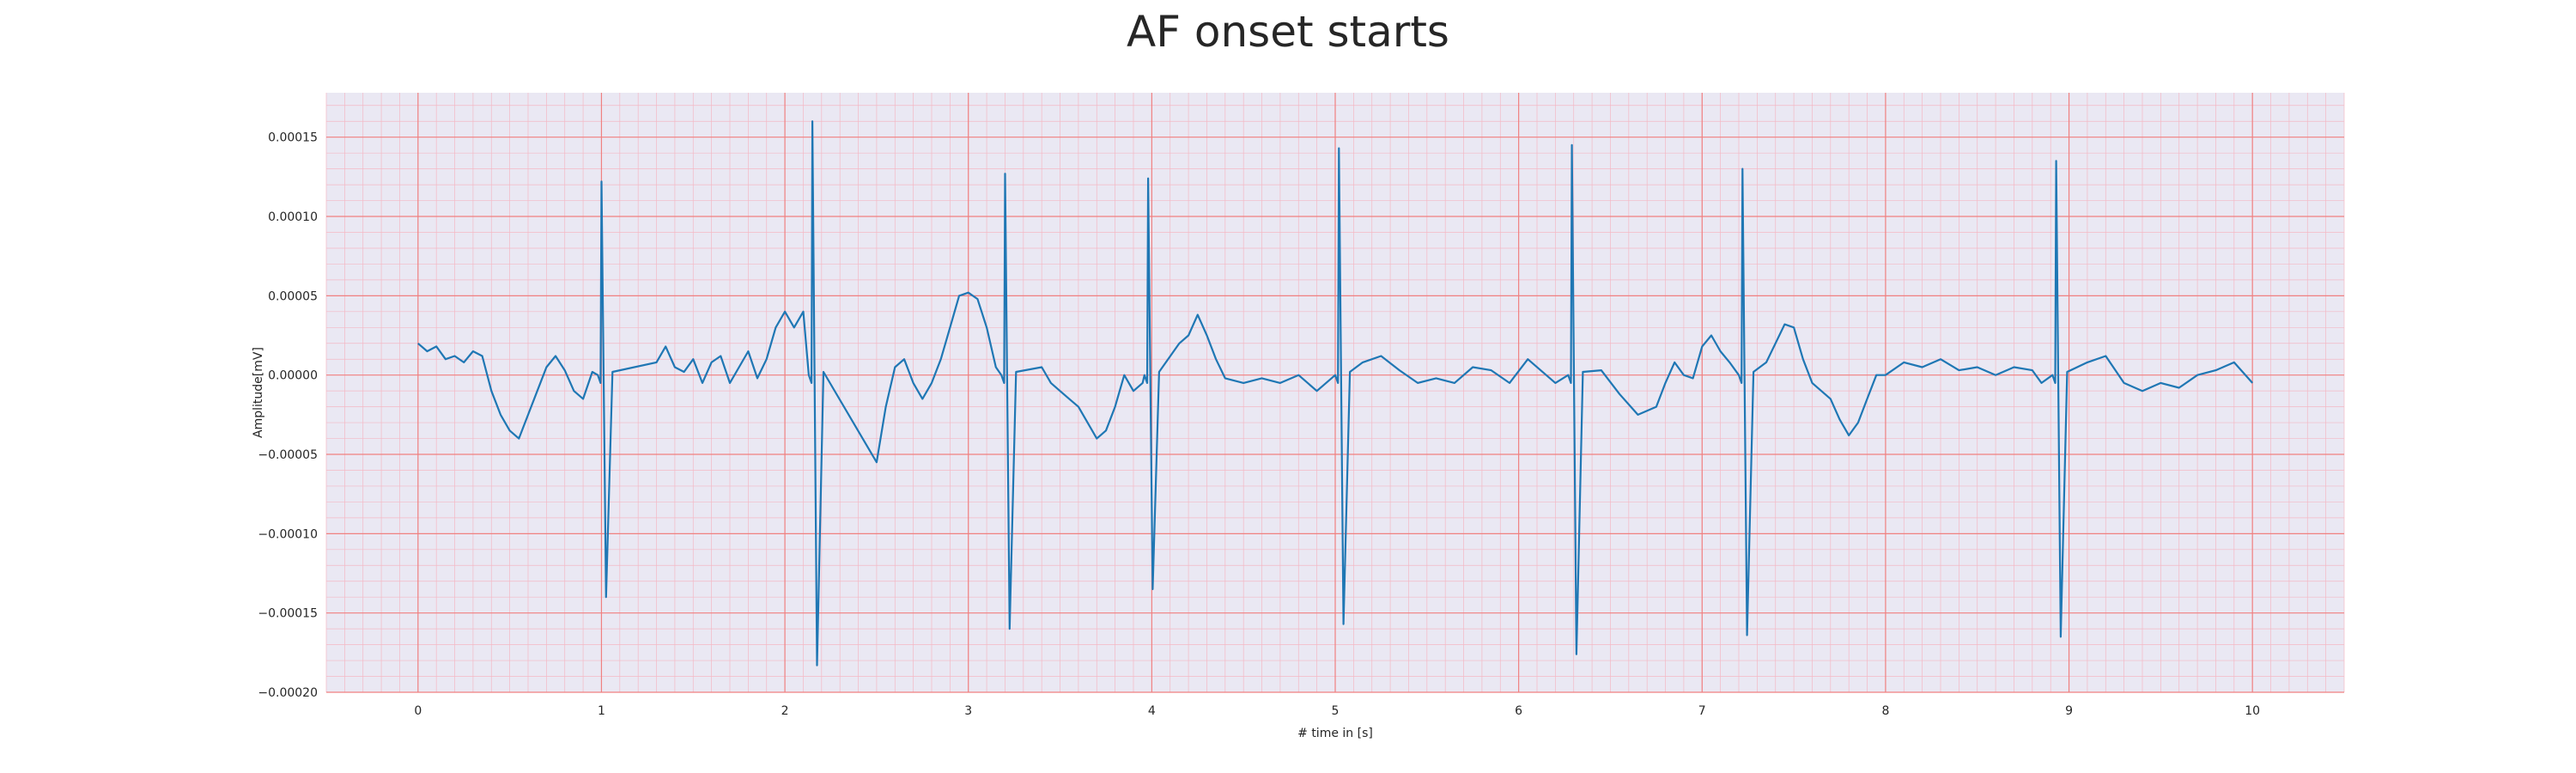  Describe the element at coordinates (288, 693) in the screenshot. I see `y-tick-label: −0.00020` at that location.